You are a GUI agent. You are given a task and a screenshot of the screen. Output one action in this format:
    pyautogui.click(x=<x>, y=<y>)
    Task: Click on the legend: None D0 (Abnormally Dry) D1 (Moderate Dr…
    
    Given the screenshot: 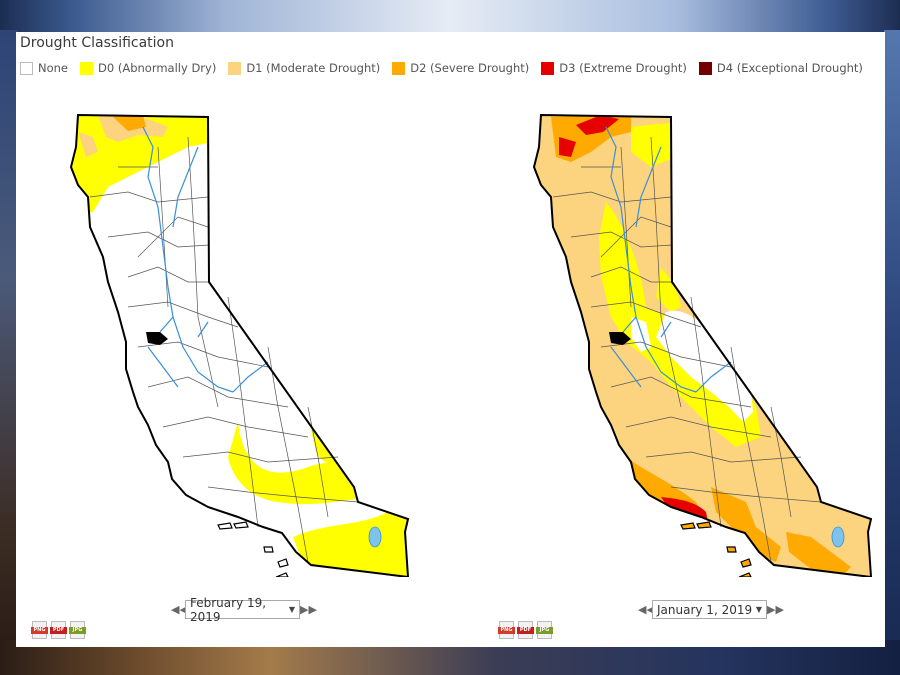 What is the action you would take?
    pyautogui.click(x=447, y=68)
    